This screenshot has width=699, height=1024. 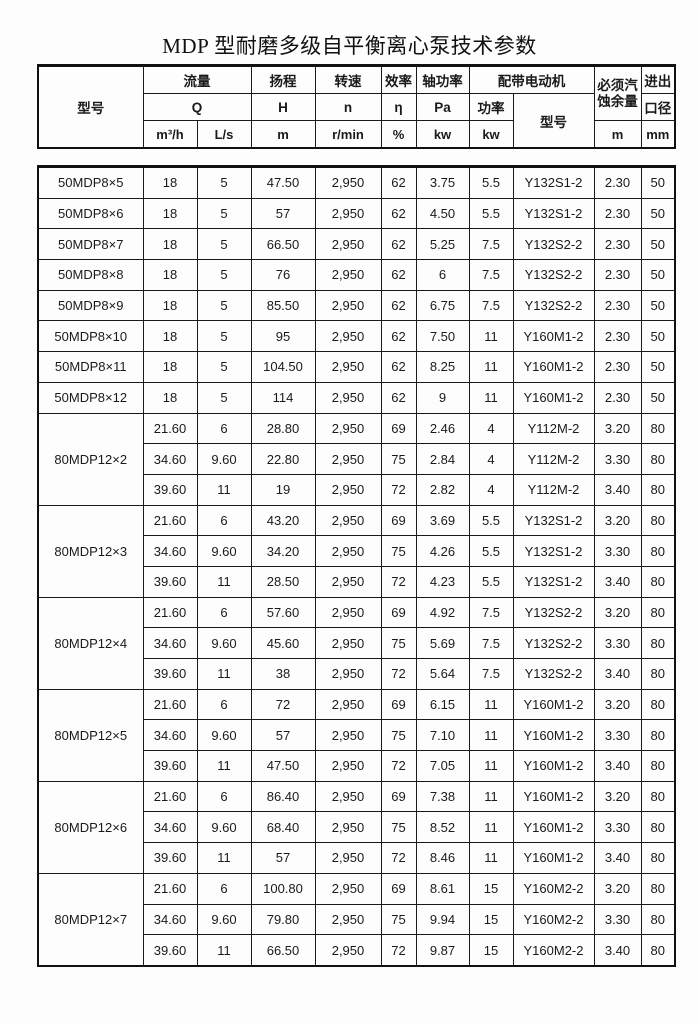 What do you see at coordinates (658, 134) in the screenshot?
I see `header-port-unit: mm` at bounding box center [658, 134].